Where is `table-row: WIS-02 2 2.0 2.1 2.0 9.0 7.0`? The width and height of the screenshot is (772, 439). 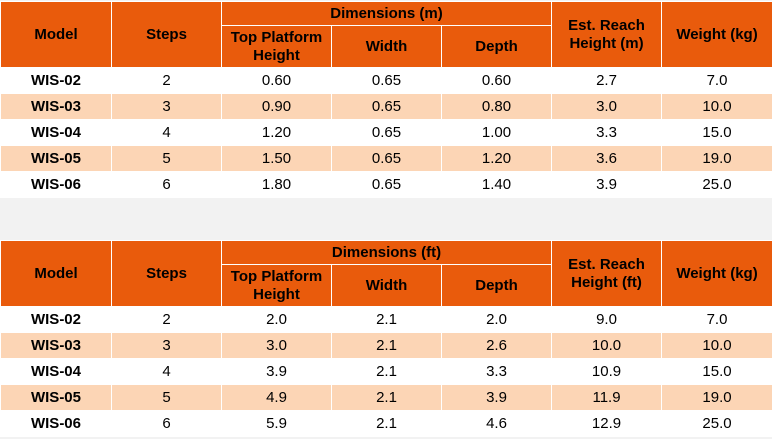
table-row: WIS-02 2 2.0 2.1 2.0 9.0 7.0 is located at coordinates (386, 319).